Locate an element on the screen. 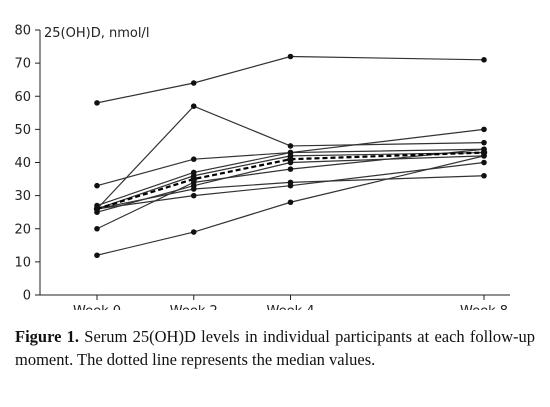 This screenshot has height=407, width=550. y-axis-title: 25(OH)D, nmol/l is located at coordinates (96, 33).